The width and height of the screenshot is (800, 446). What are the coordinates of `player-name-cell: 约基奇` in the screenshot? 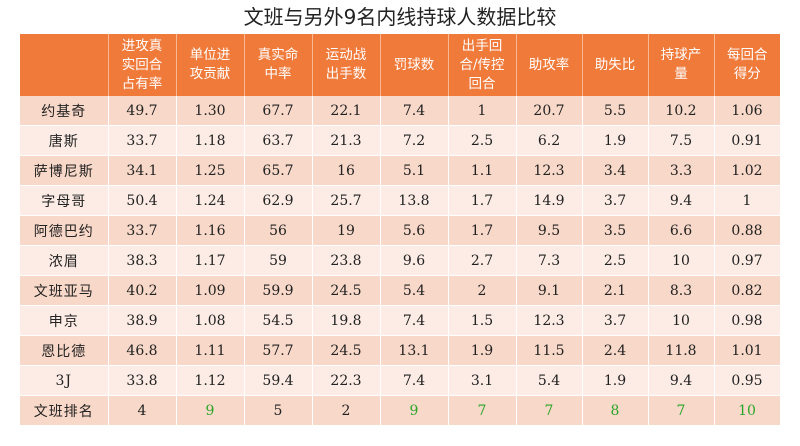 It's located at (64, 111).